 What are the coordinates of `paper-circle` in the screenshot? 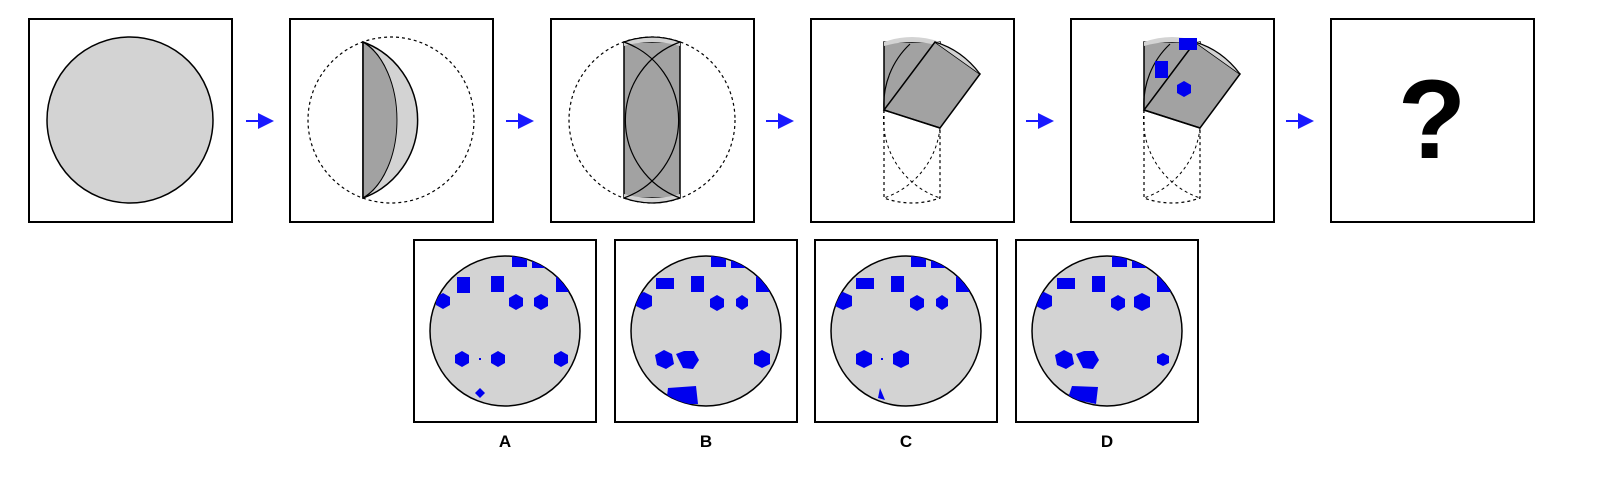 It's located at (130, 120).